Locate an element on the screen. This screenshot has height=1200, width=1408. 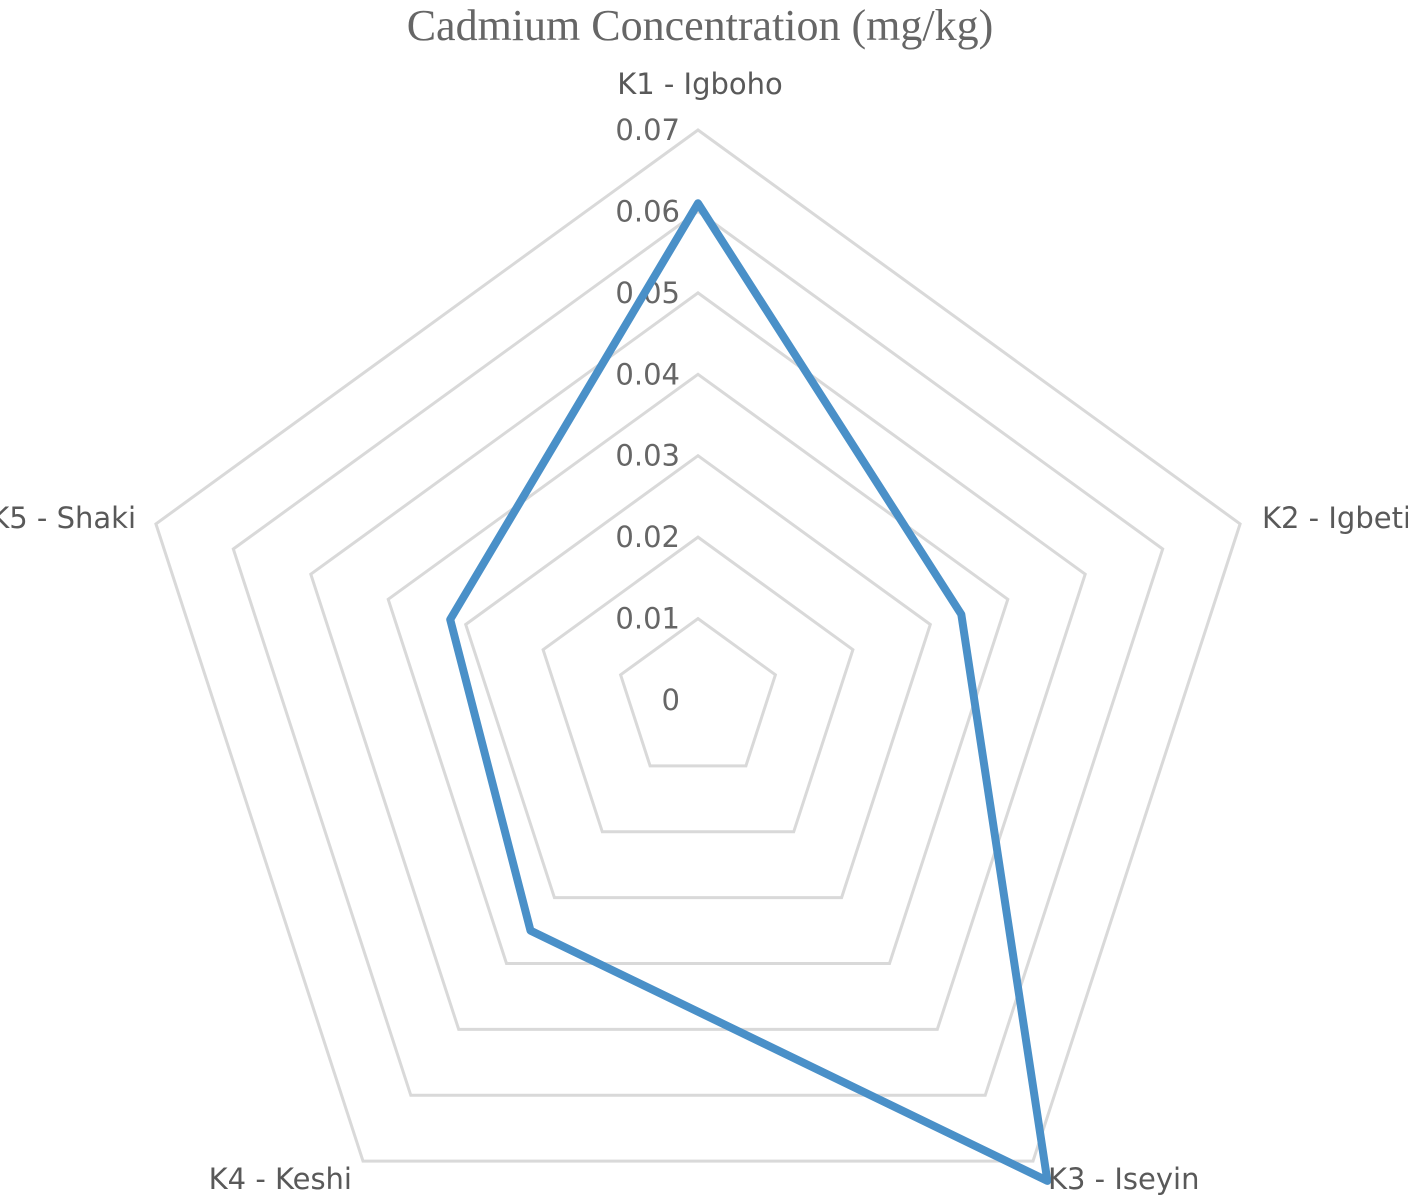
tick-label: 0.02 is located at coordinates (647, 537).